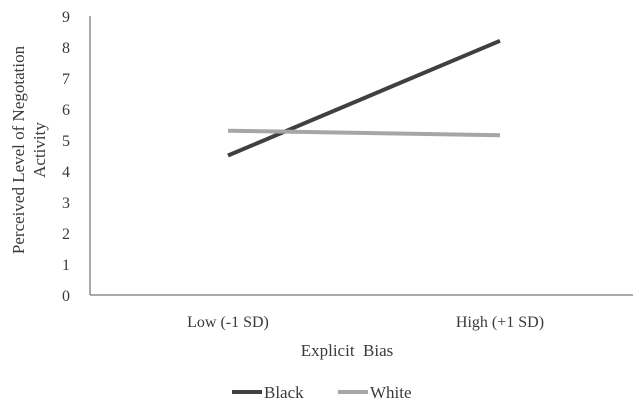 The width and height of the screenshot is (634, 405). Describe the element at coordinates (322, 392) in the screenshot. I see `legend: Black White` at that location.